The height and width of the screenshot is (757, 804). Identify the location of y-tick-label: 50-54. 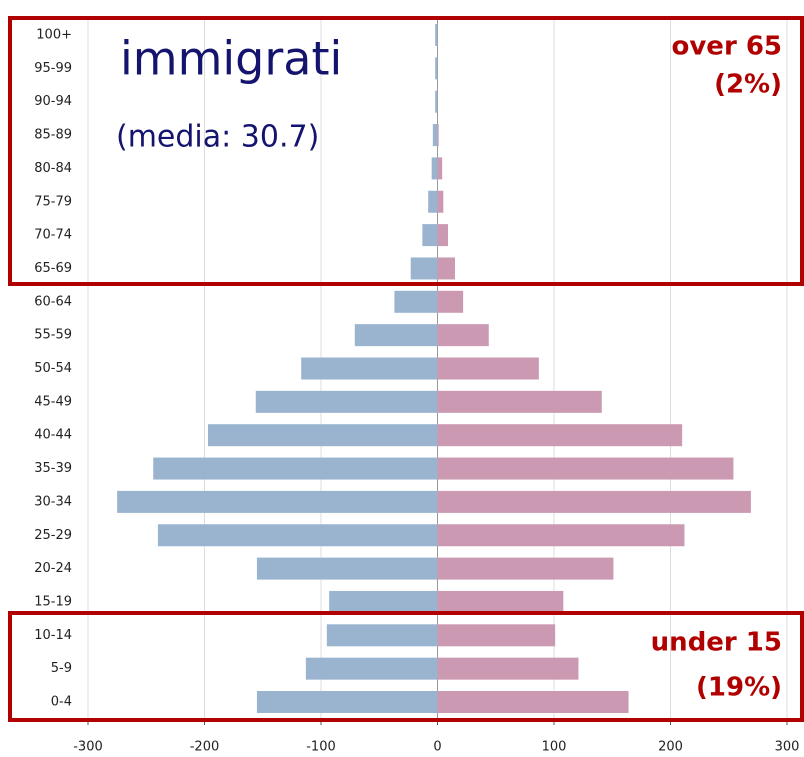
(53, 368).